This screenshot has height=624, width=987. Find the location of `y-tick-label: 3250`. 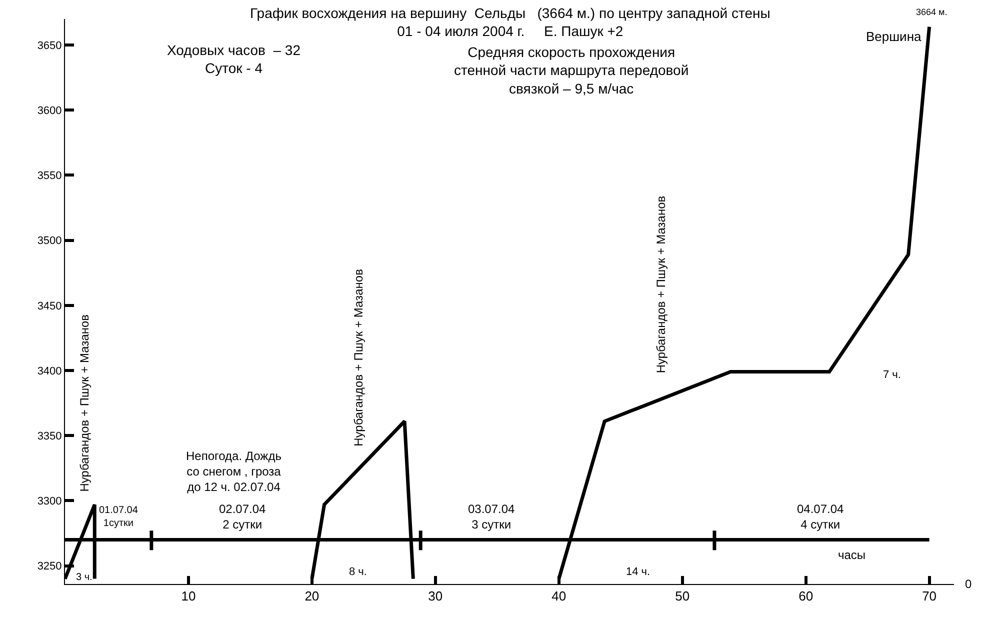

y-tick-label: 3250 is located at coordinates (49, 566).